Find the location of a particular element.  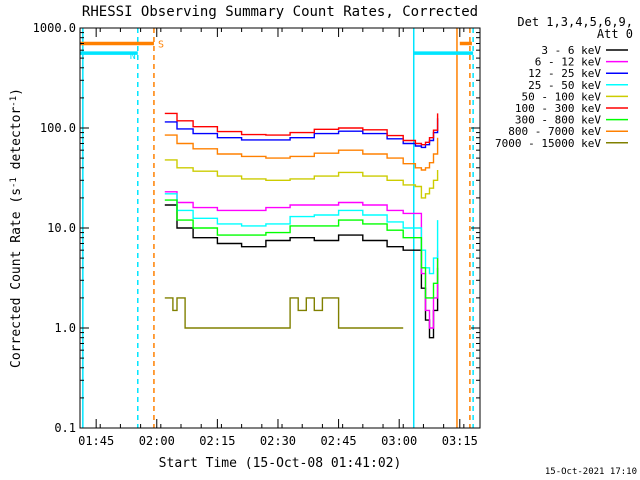

legend-label-3-6-kev: 3 - 6 keV is located at coordinates (571, 50).